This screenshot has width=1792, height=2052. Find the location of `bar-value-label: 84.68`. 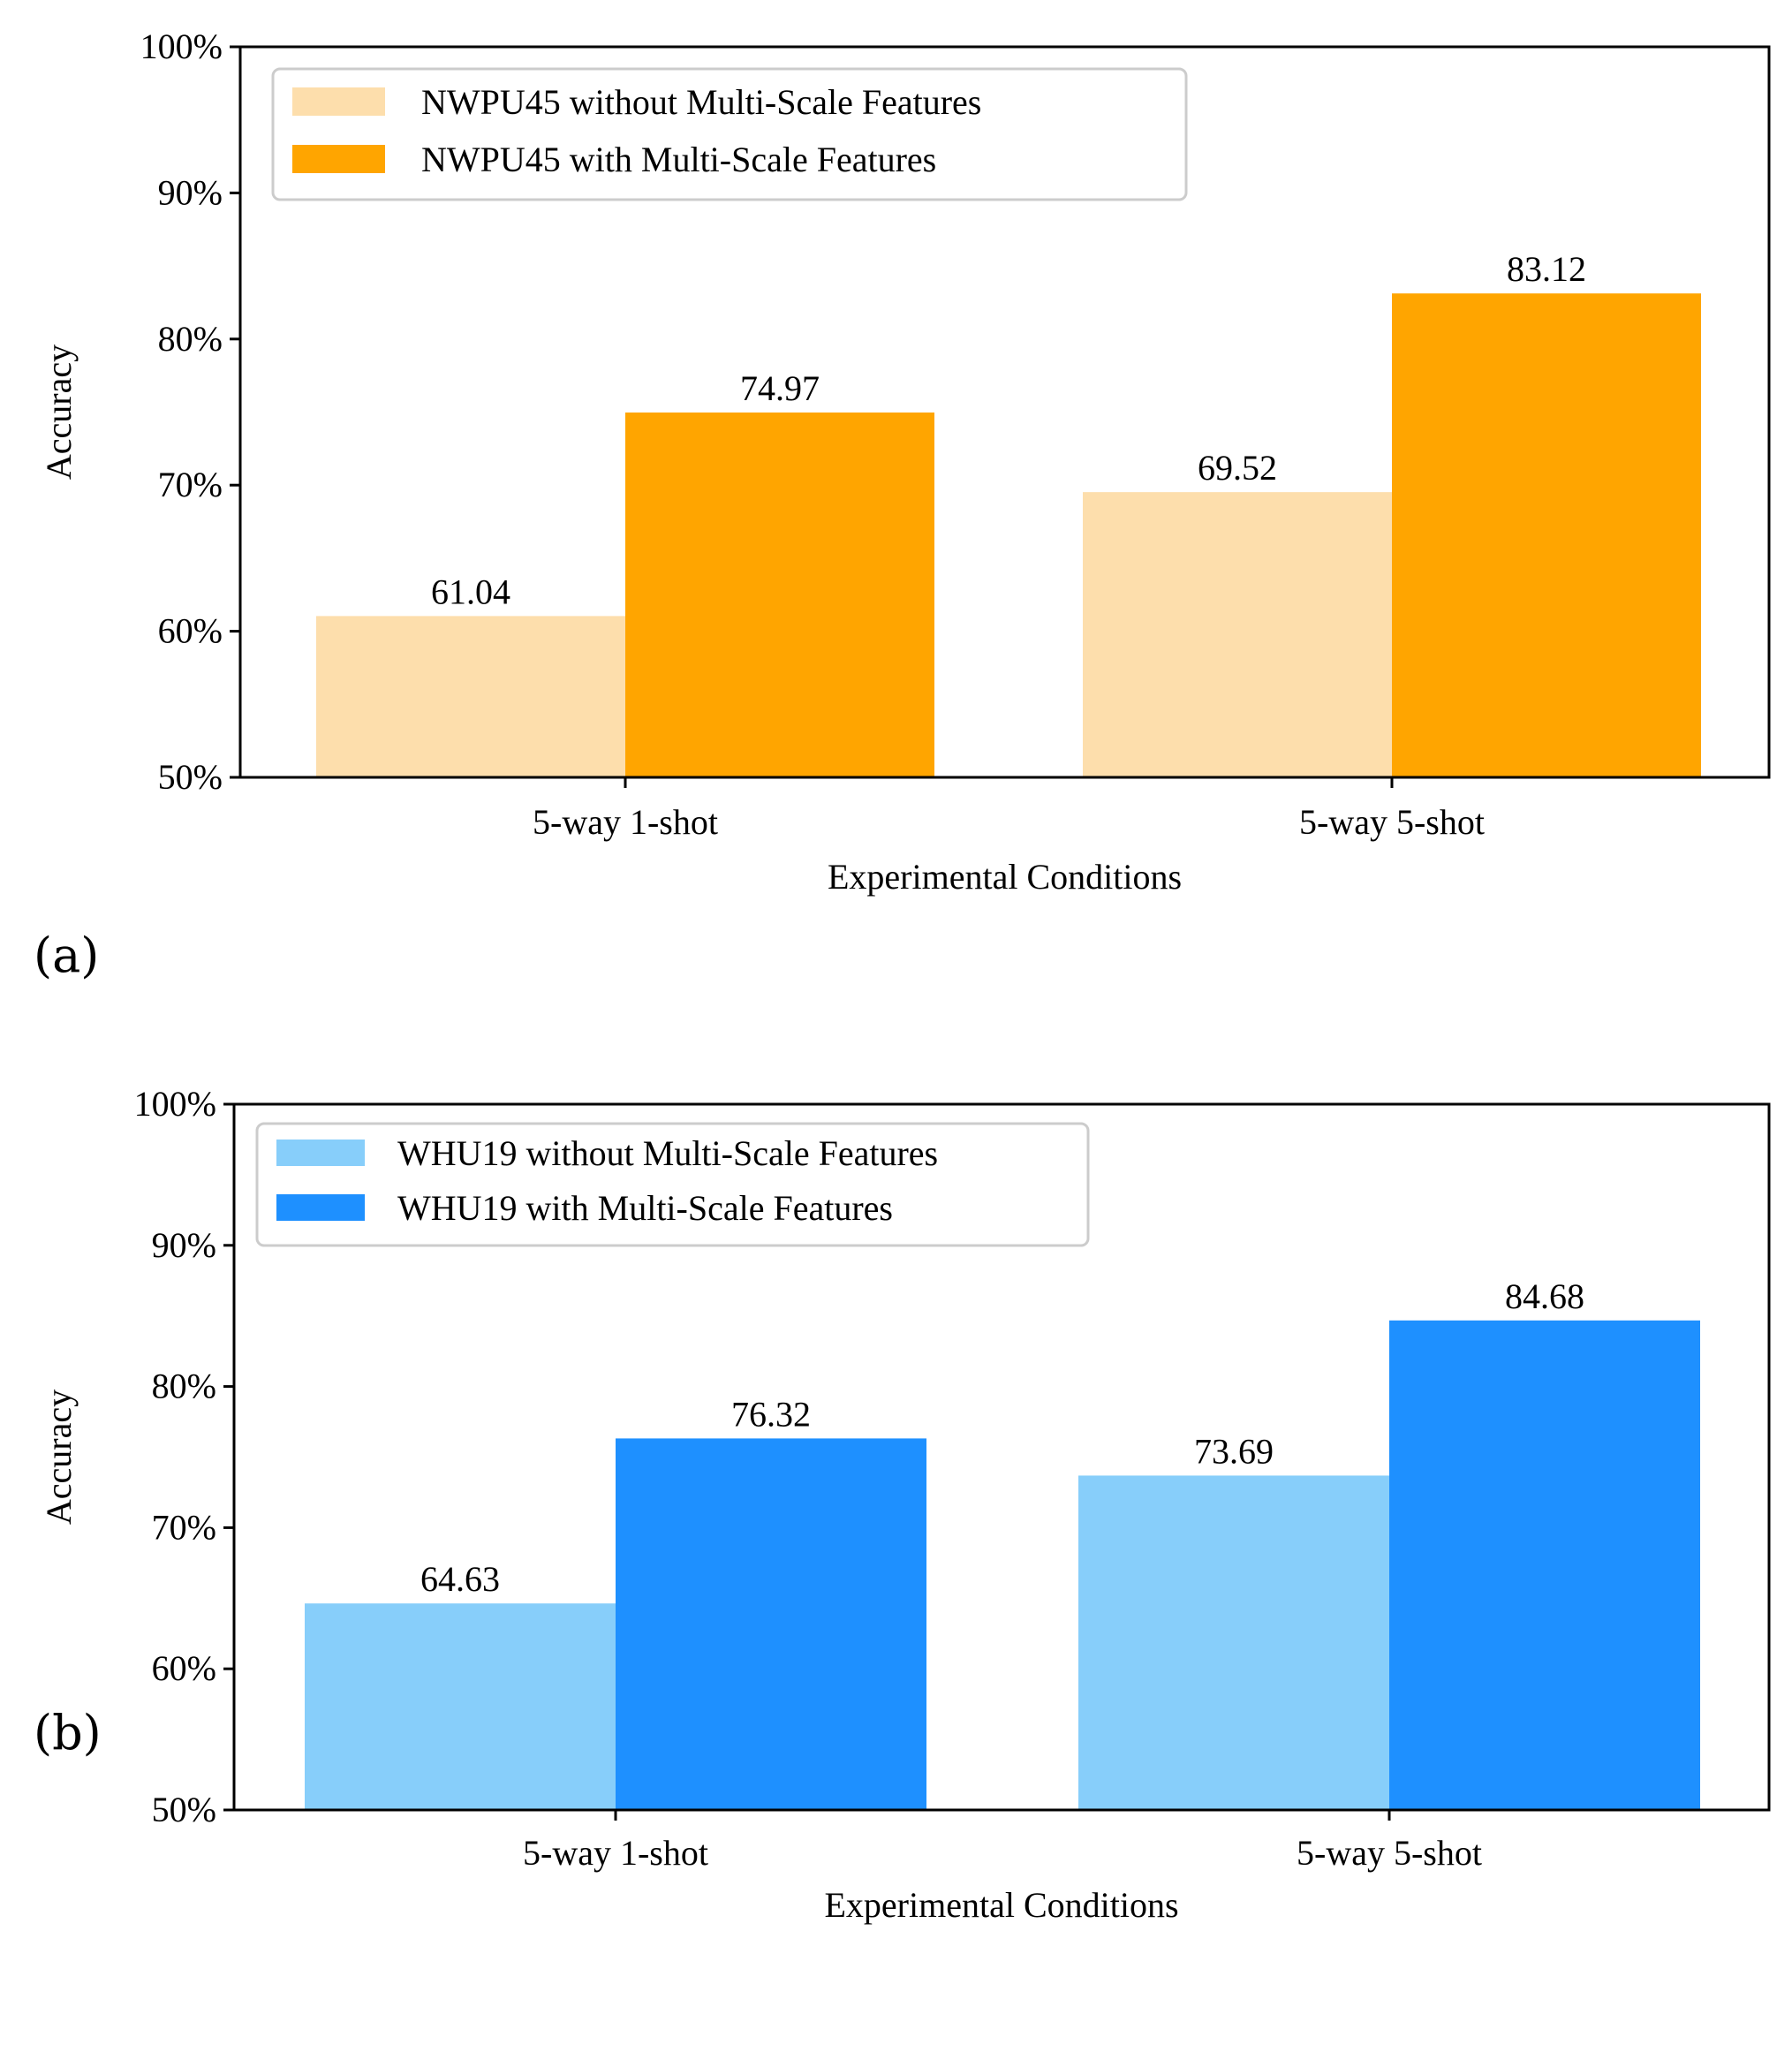

bar-value-label: 84.68 is located at coordinates (1544, 1296).